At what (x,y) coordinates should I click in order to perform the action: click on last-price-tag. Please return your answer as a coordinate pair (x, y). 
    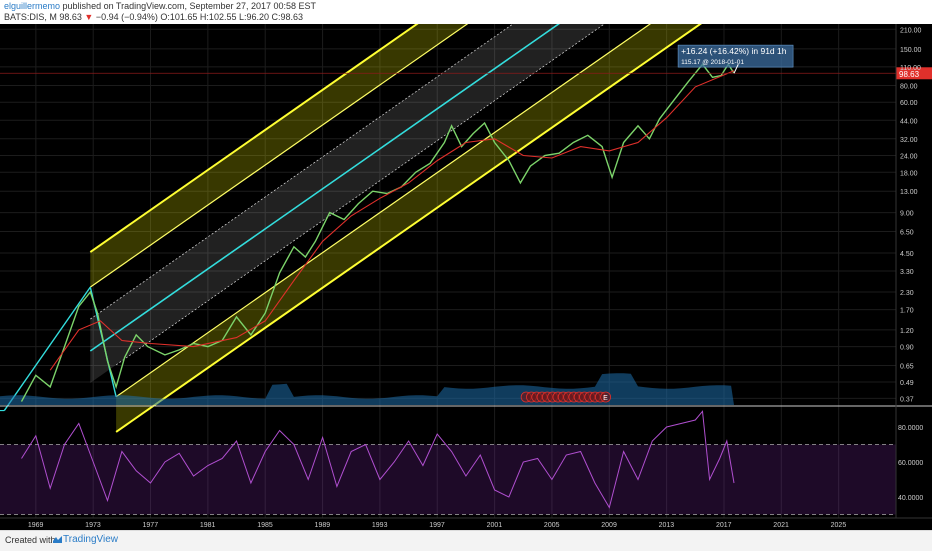
    Looking at the image, I should click on (914, 73).